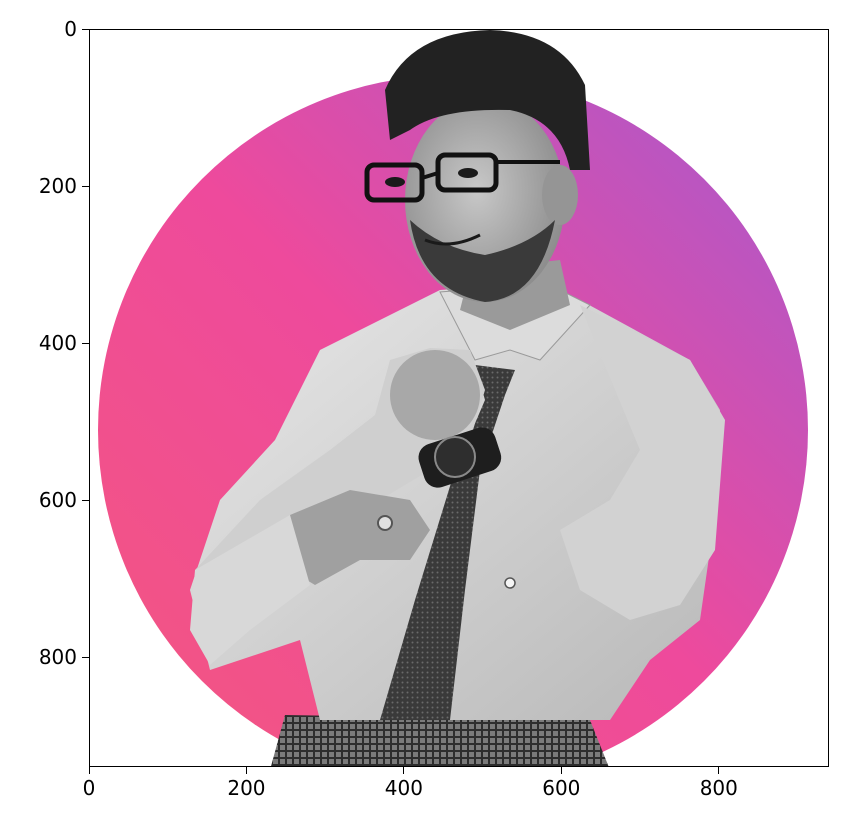 Image resolution: width=847 pixels, height=831 pixels. What do you see at coordinates (250, 590) in the screenshot?
I see `right-sleeve` at bounding box center [250, 590].